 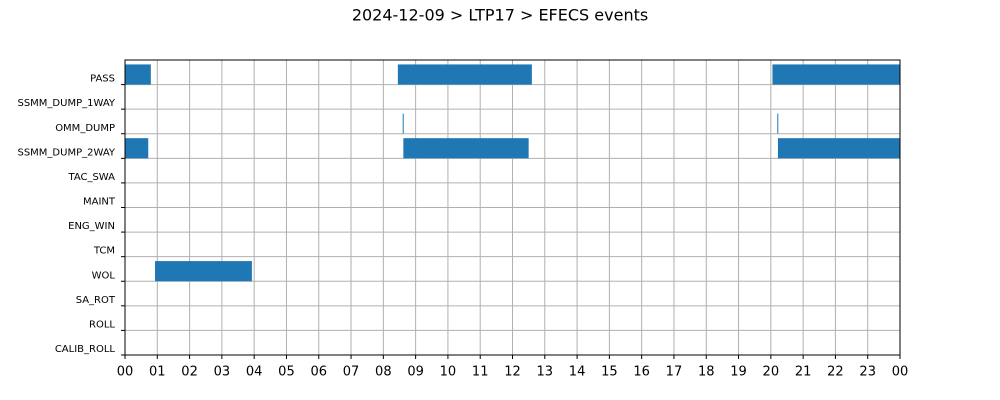 I want to click on x-tick-label: 21, so click(x=803, y=372).